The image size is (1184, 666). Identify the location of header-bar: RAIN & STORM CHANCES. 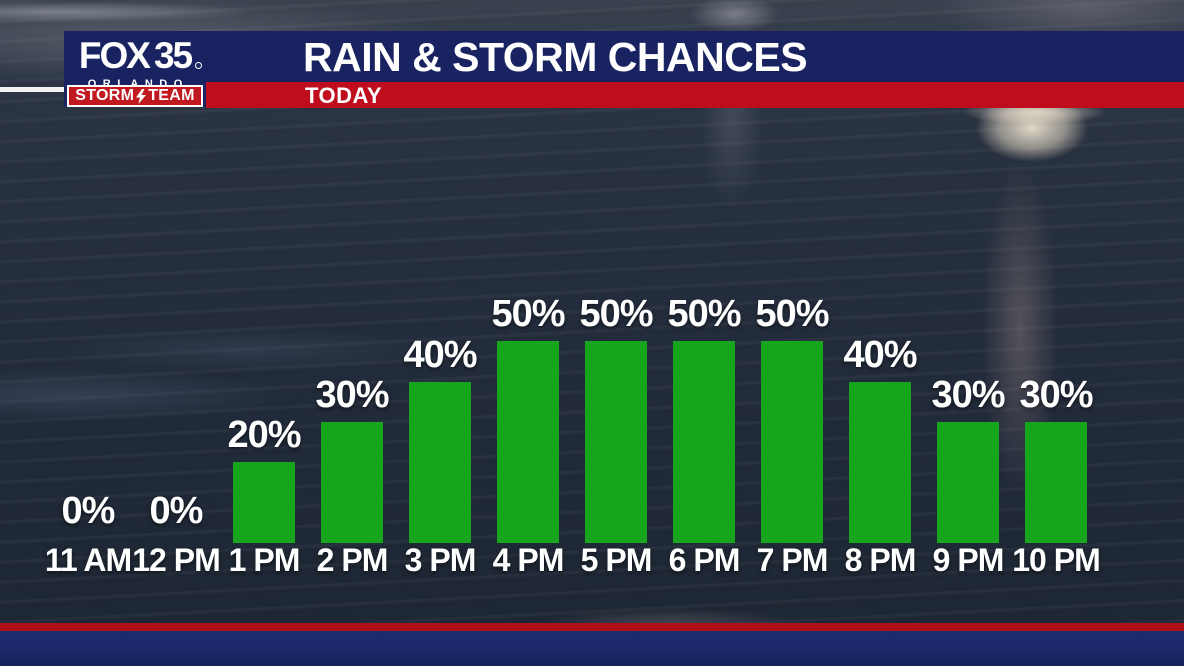
(624, 56).